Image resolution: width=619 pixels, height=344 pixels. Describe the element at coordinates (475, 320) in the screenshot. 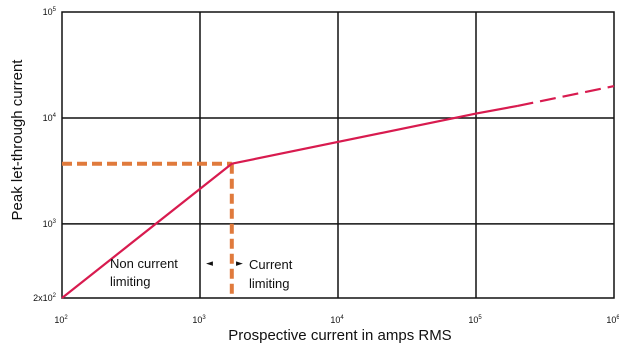

I see `x-tick-label: 105` at that location.